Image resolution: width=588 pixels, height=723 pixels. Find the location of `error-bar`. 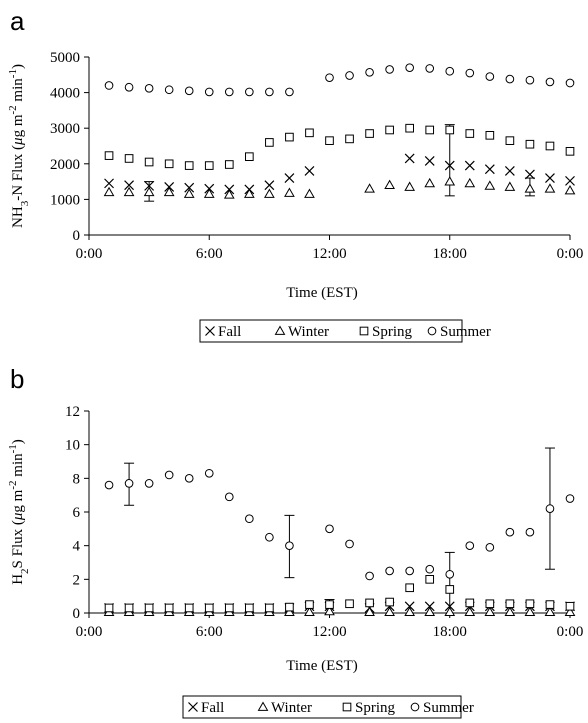

error-bar is located at coordinates (449, 582).